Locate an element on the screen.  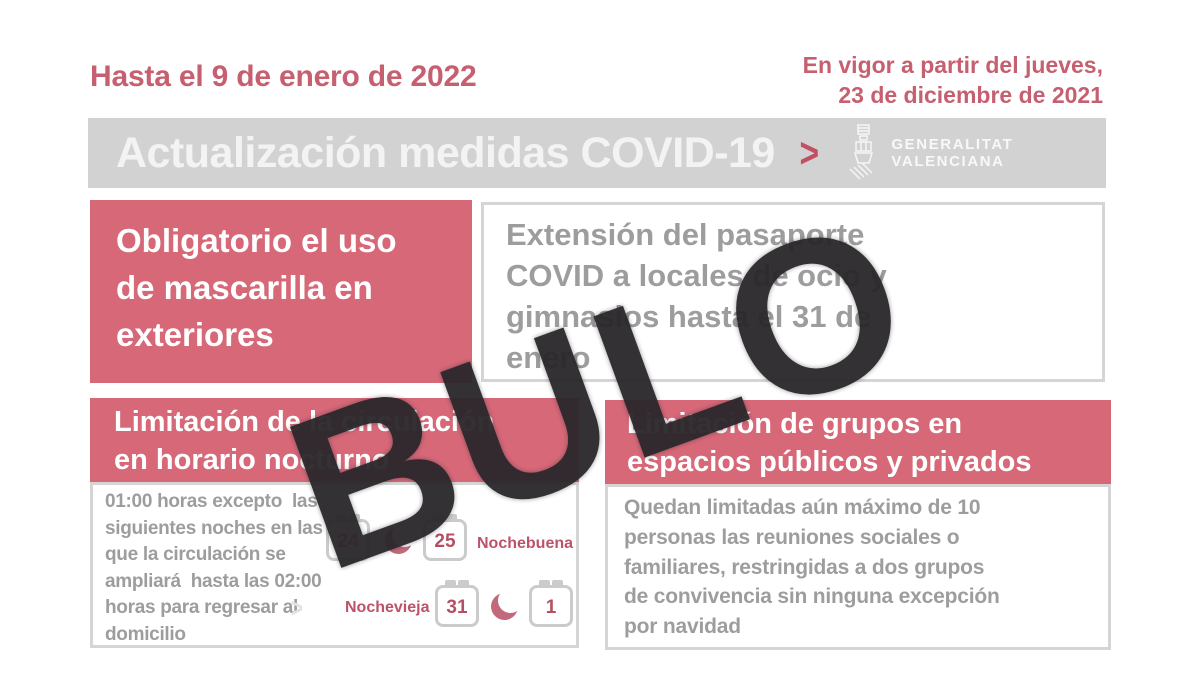
chevron-right-icon: > is located at coordinates (809, 152).